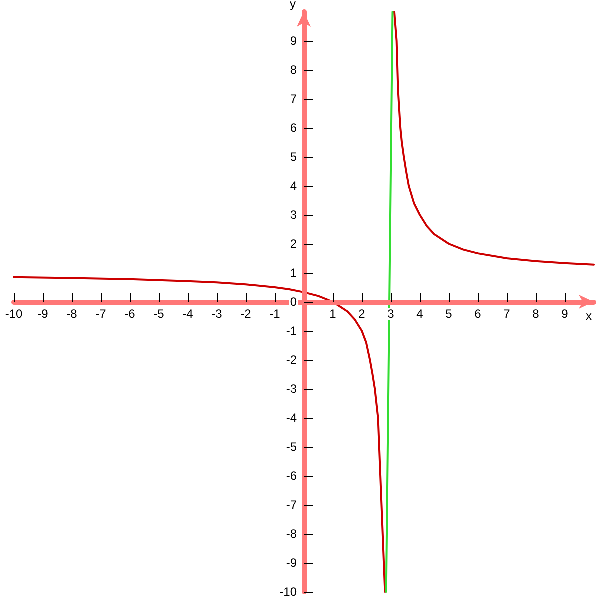 The image size is (608, 602). I want to click on y-tick-label: 0, so click(294, 302).